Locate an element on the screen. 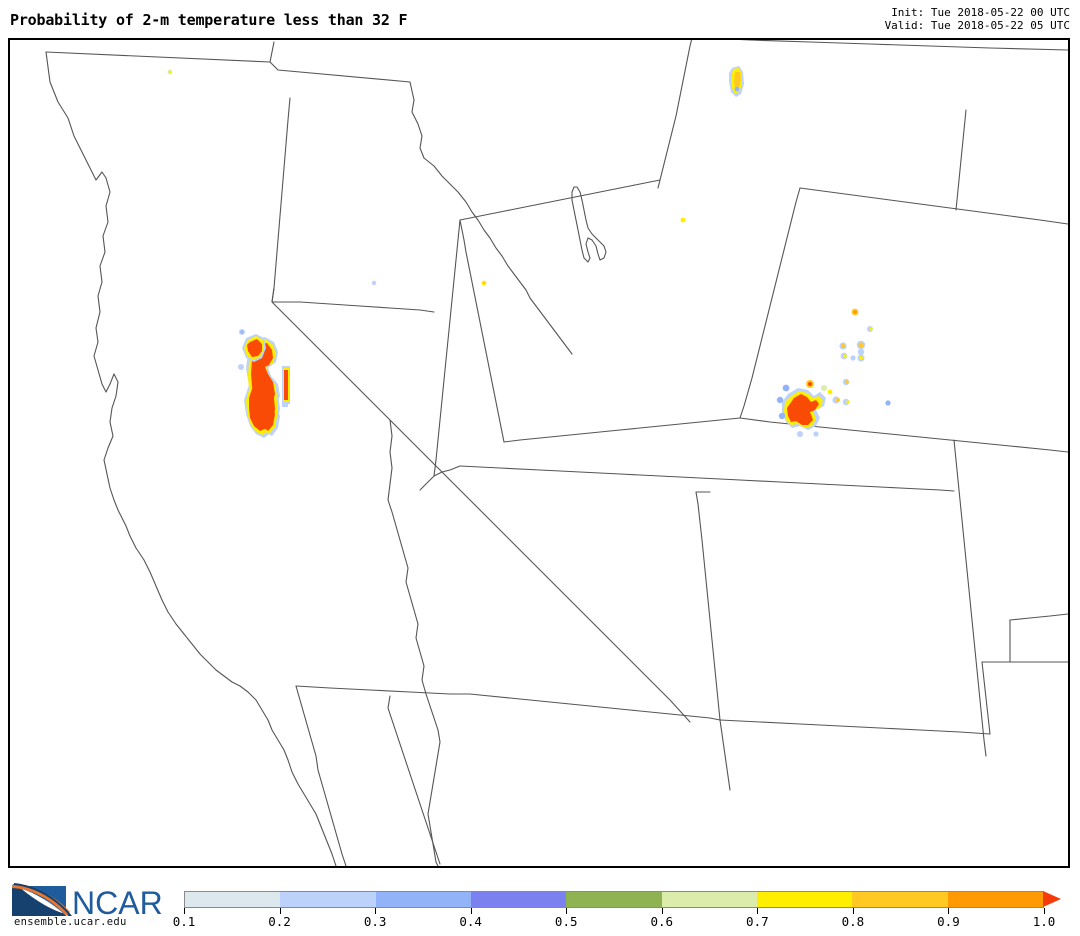  feature-sierra-nevada-main is located at coordinates (262, 387).